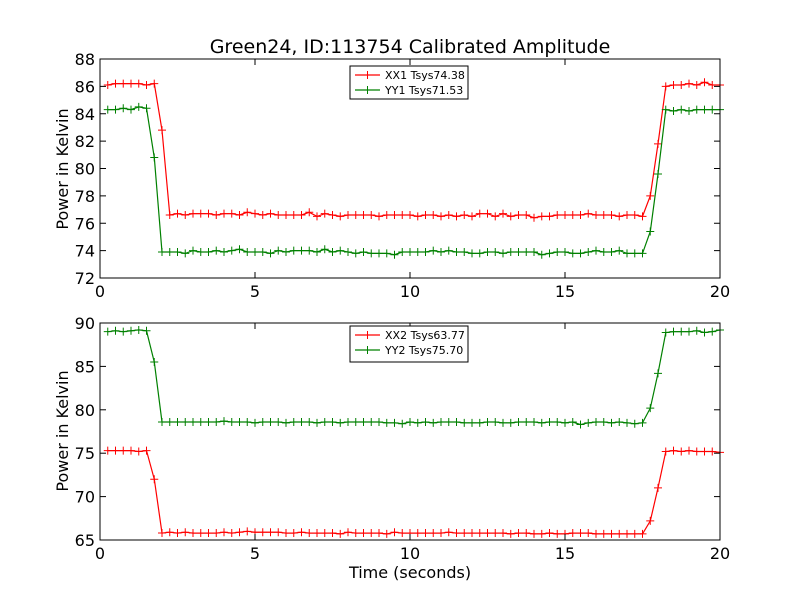 This screenshot has height=600, width=800. What do you see at coordinates (85, 323) in the screenshot?
I see `y-tick-label: 90` at bounding box center [85, 323].